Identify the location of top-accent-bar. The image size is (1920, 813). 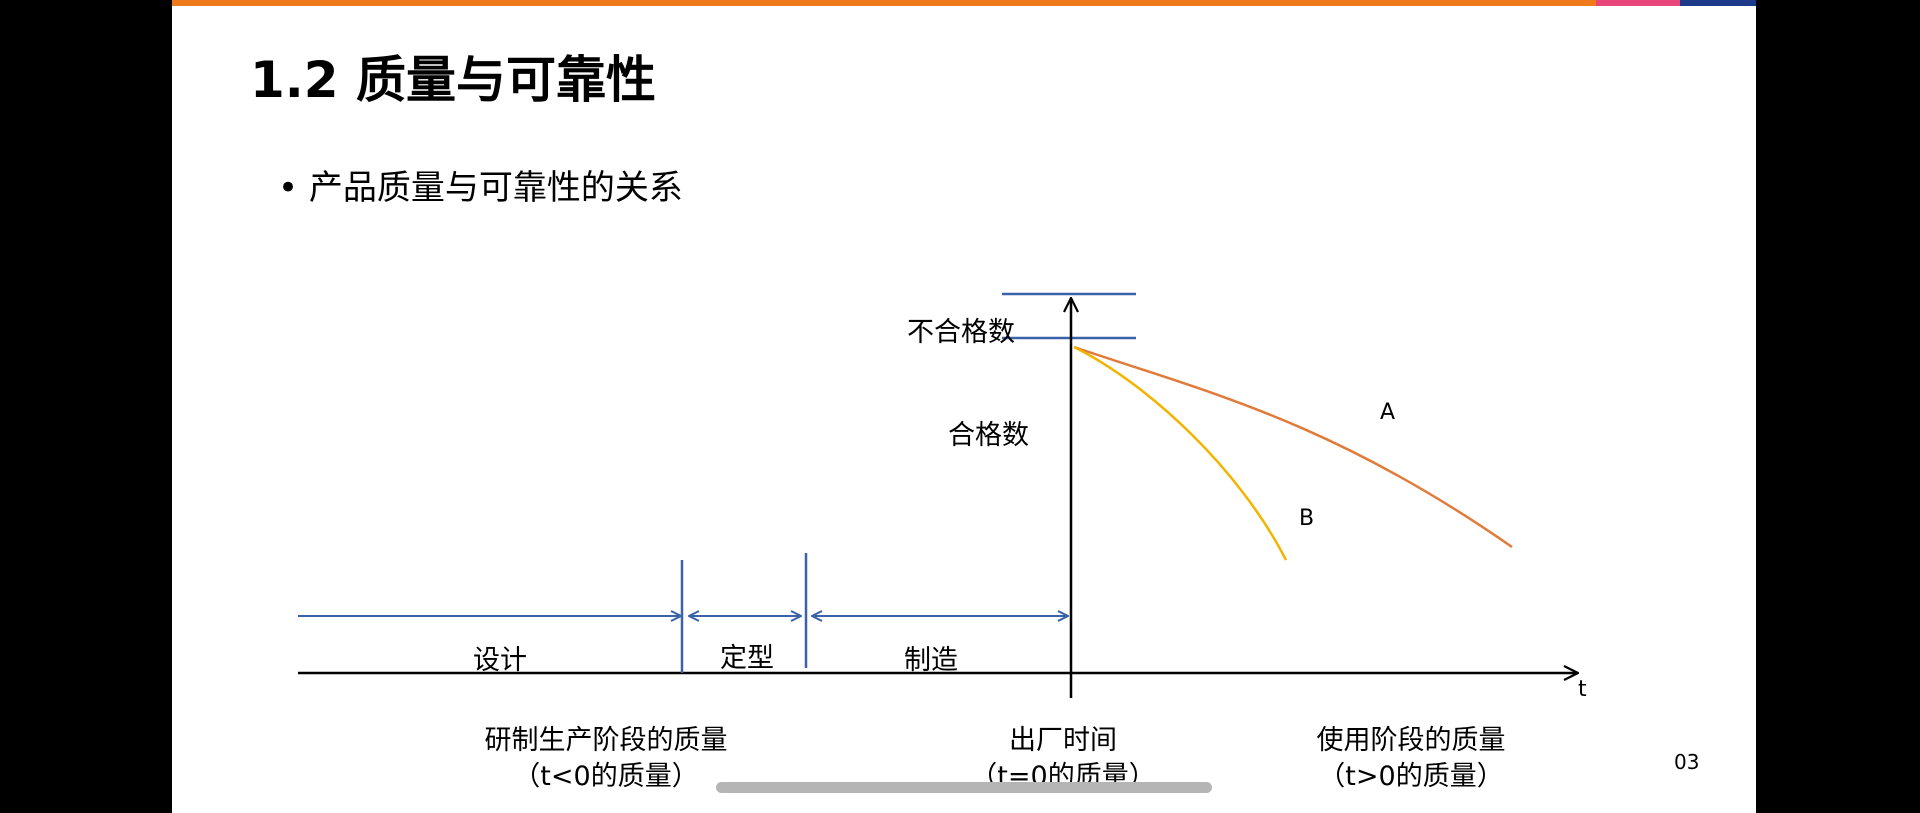
(964, 3).